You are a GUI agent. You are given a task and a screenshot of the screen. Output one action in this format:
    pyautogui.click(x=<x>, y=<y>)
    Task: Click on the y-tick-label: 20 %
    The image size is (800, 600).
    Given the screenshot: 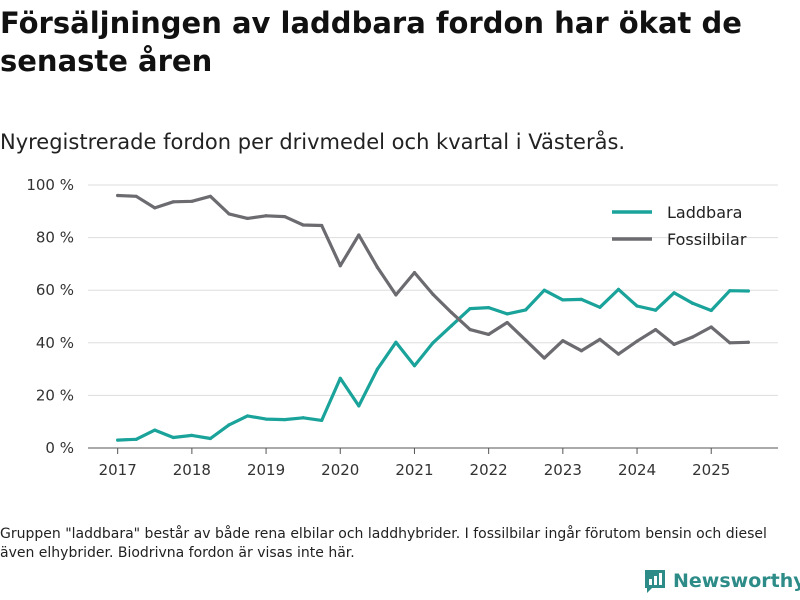 What is the action you would take?
    pyautogui.click(x=55, y=395)
    